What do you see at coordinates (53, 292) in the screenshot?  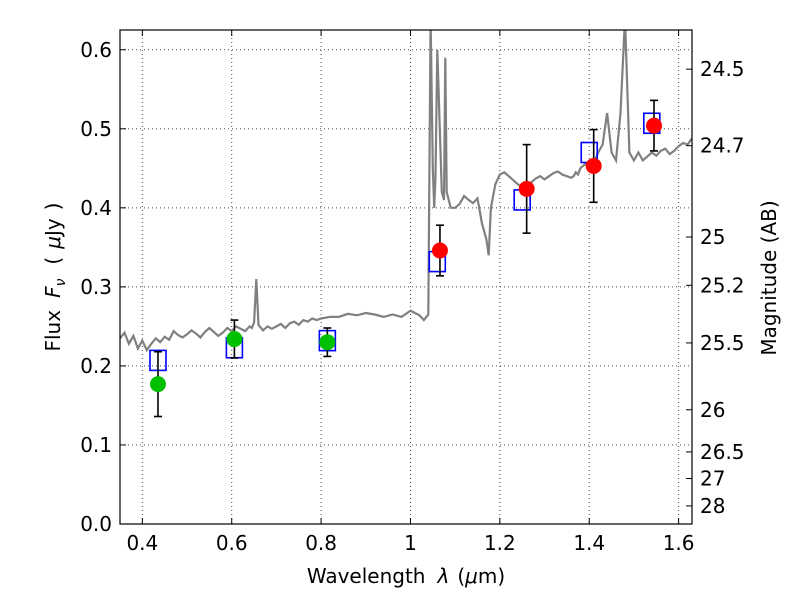 I see `y-axis-label-symbol: F` at bounding box center [53, 292].